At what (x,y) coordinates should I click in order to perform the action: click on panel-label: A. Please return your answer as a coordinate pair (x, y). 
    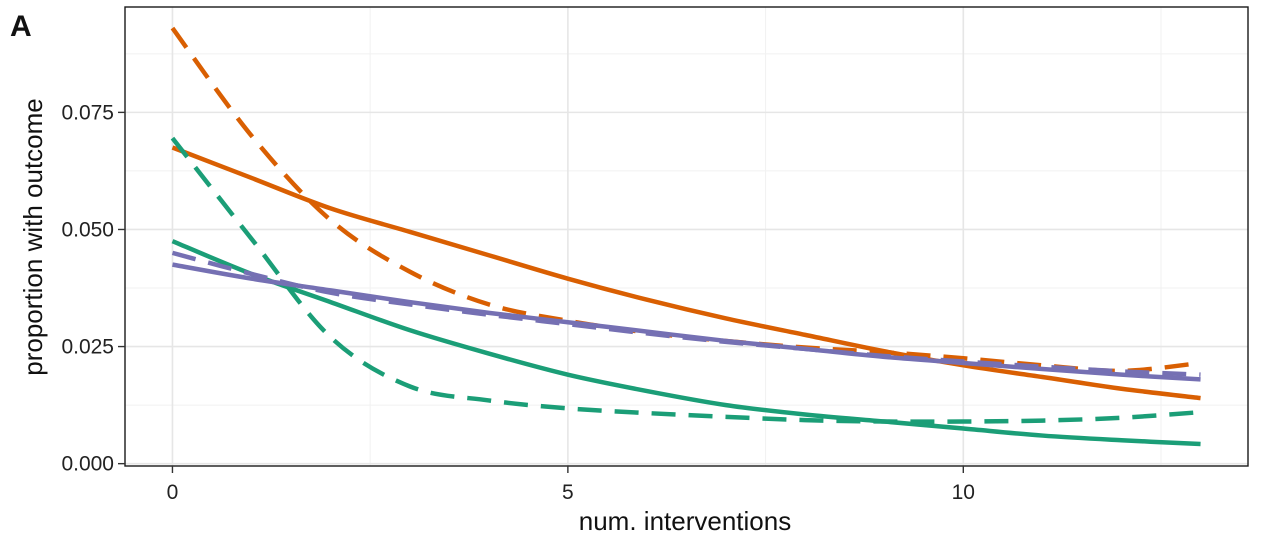
    Looking at the image, I should click on (21, 26).